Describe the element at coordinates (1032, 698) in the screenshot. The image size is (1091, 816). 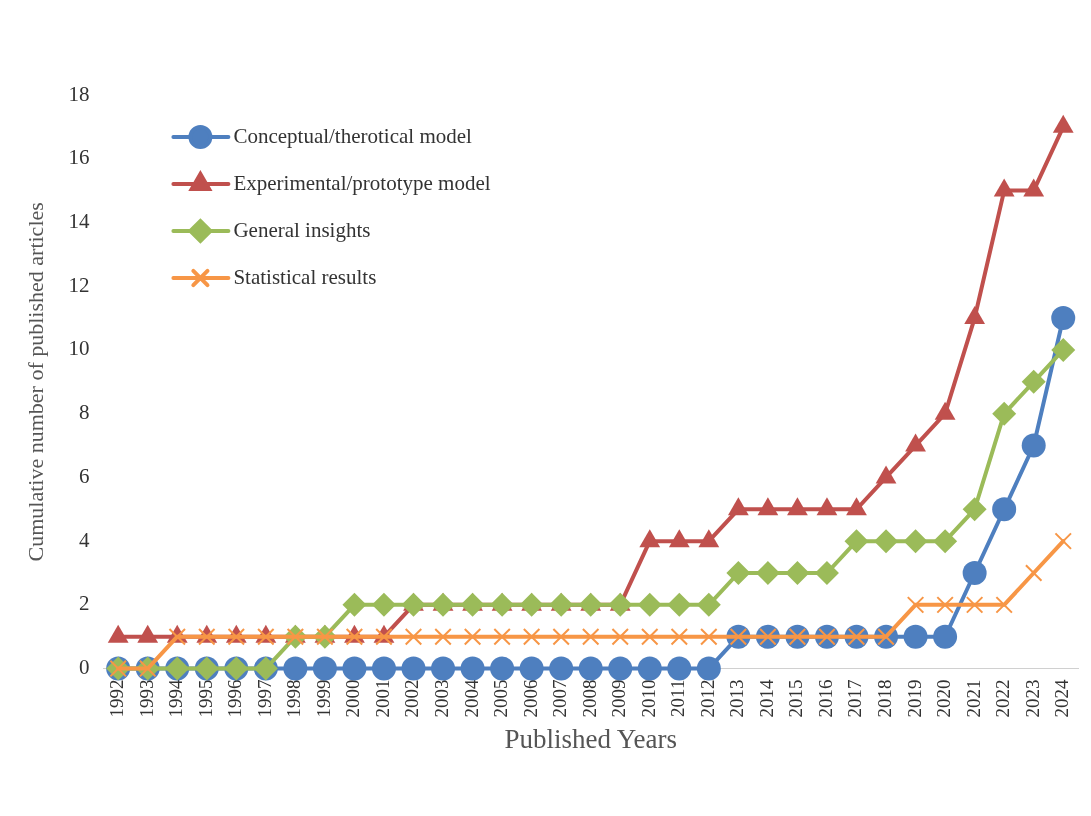
I see `x-tick-label: 2023` at that location.